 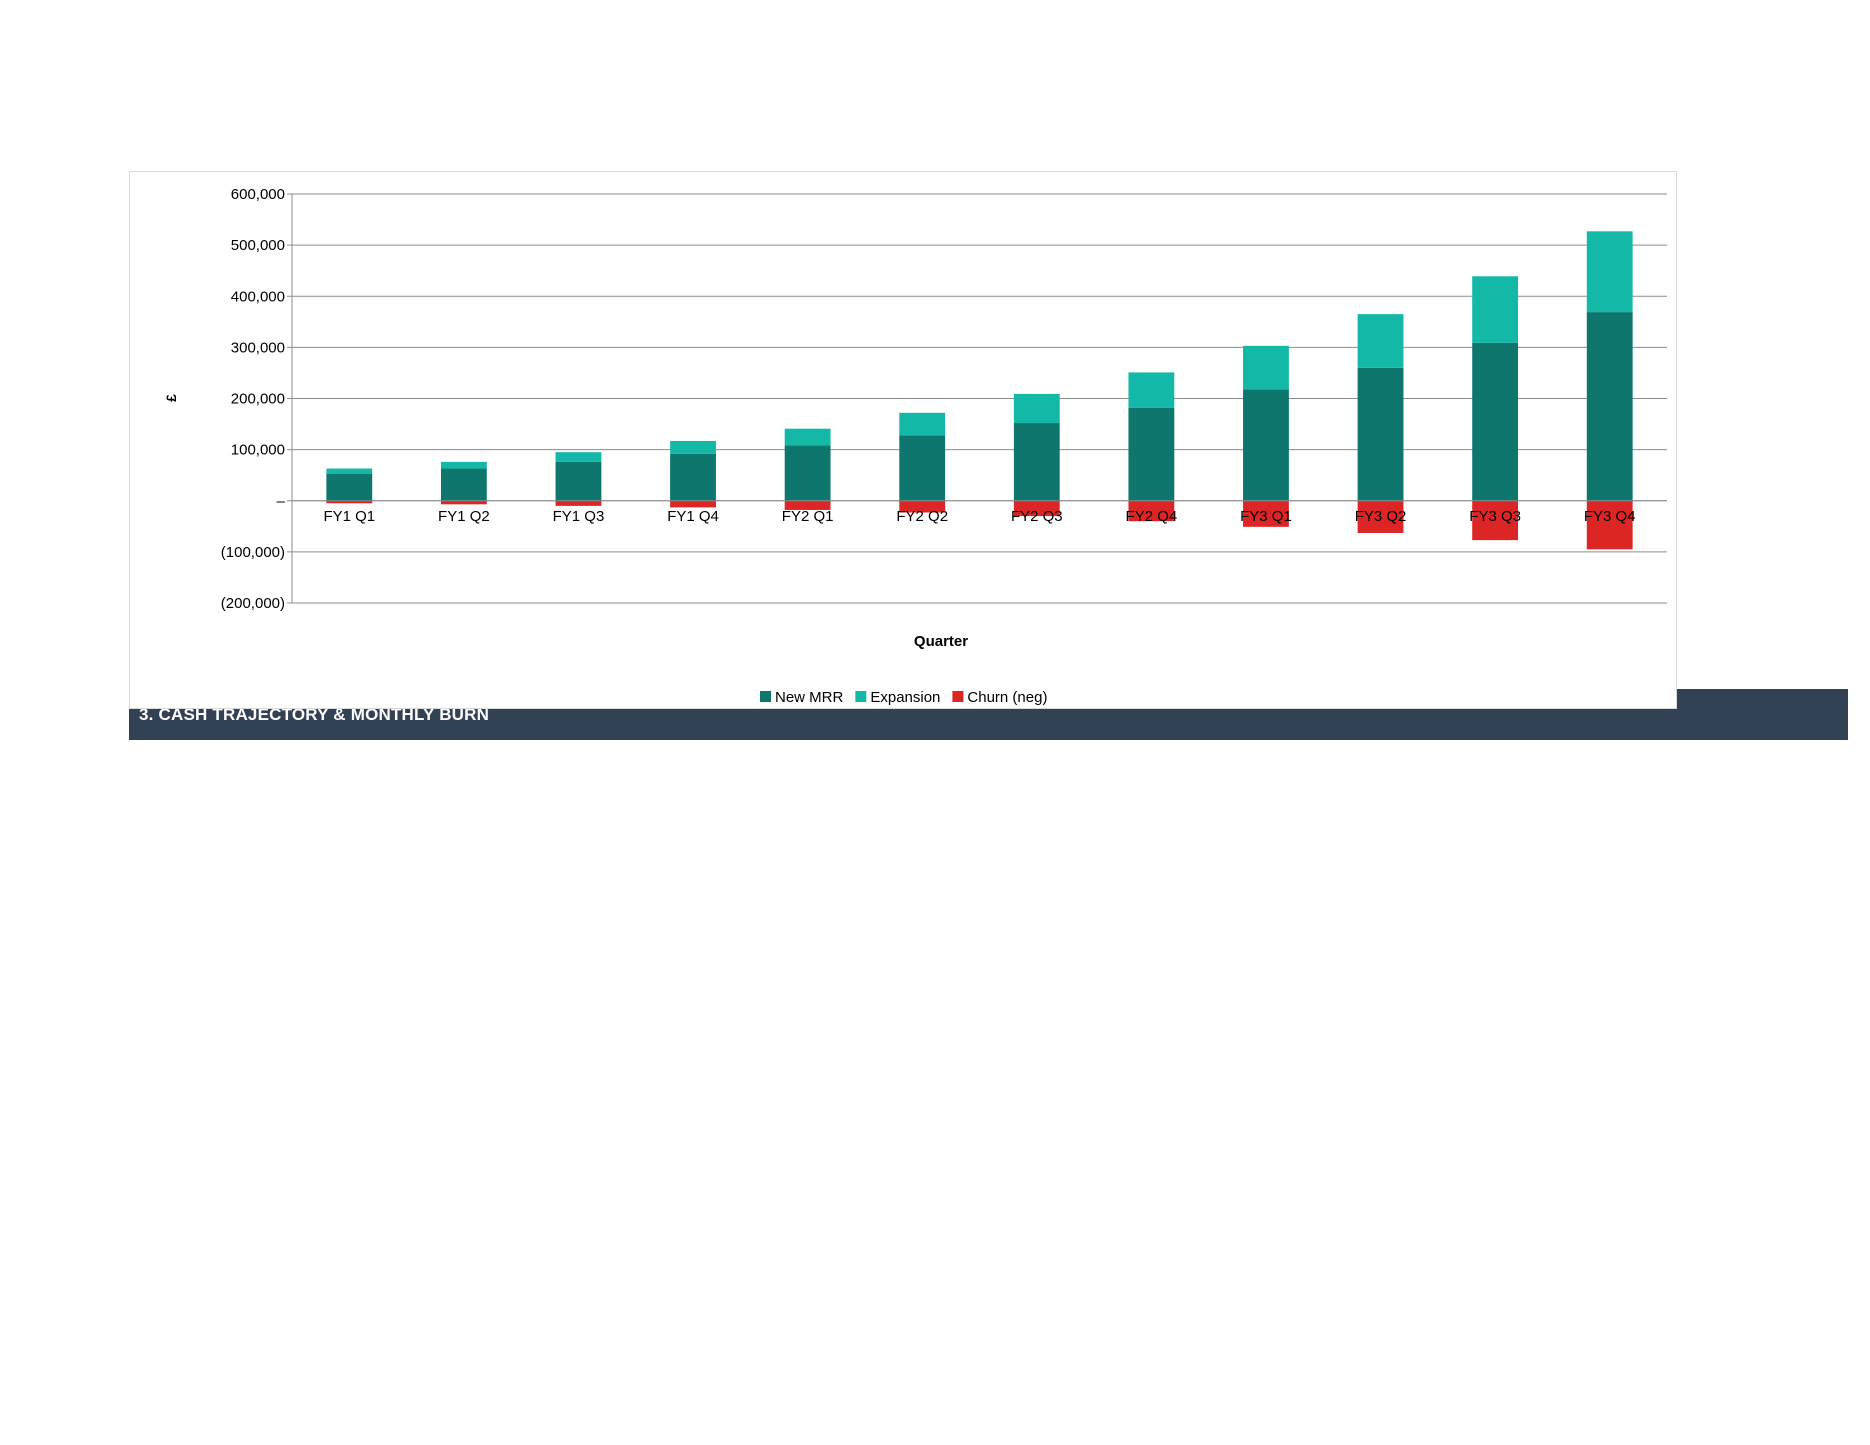 What do you see at coordinates (253, 603) in the screenshot?
I see `y-tick-label: (200,000)` at bounding box center [253, 603].